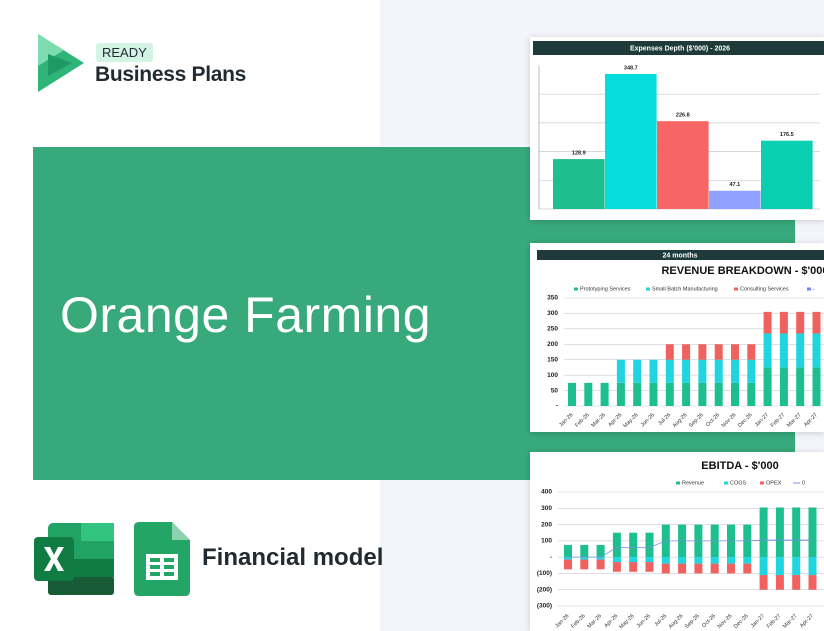 Image resolution: width=824 pixels, height=631 pixels. What do you see at coordinates (544, 573) in the screenshot?
I see `y-tick-label: (100)` at bounding box center [544, 573].